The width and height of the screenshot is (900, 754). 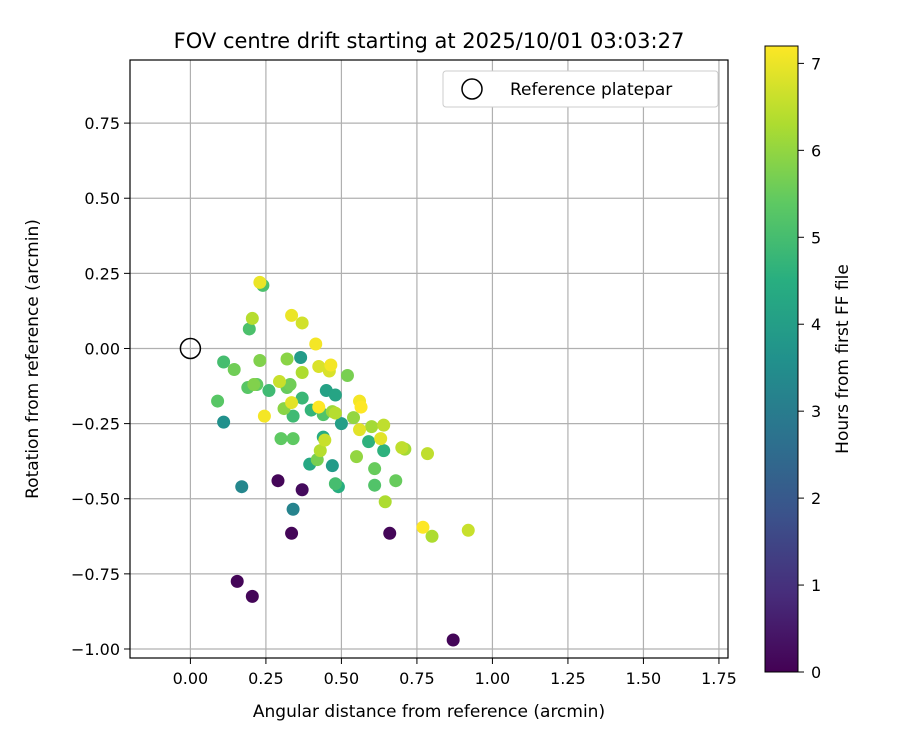 I want to click on x-tick-label: 0.50, so click(x=342, y=678).